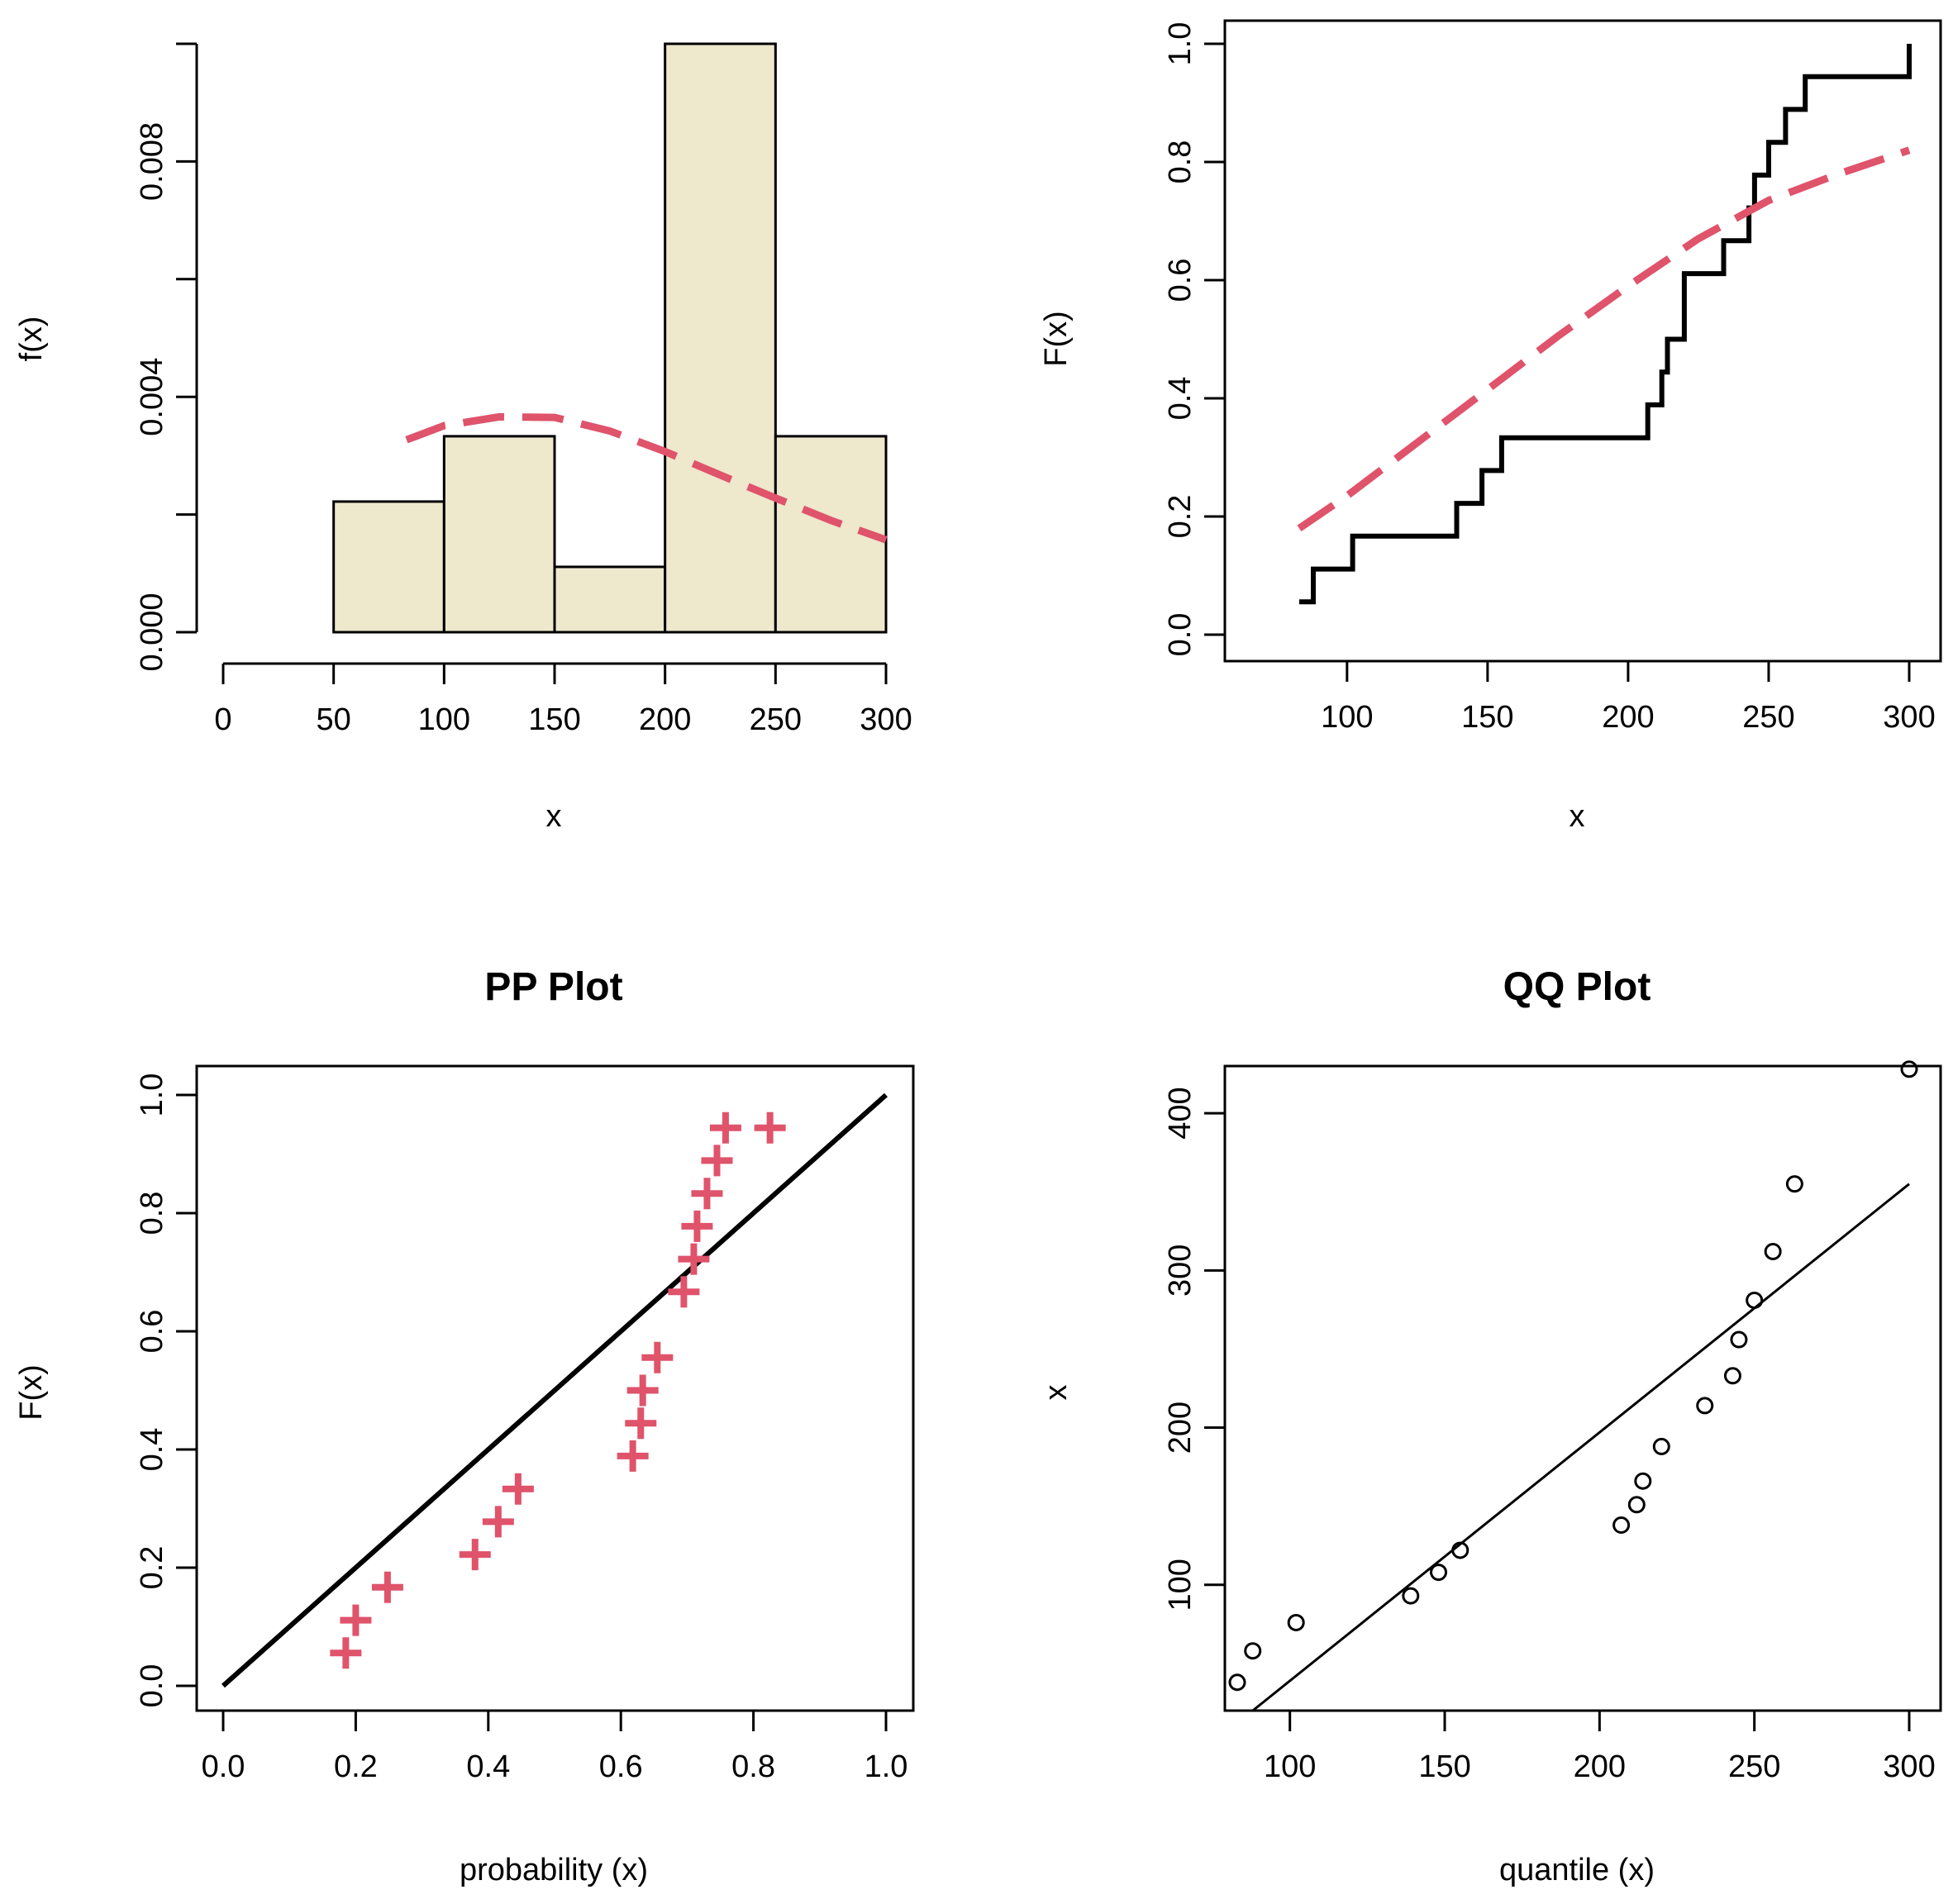  Describe the element at coordinates (356, 1766) in the screenshot. I see `x-tick-label: 0.2` at that location.